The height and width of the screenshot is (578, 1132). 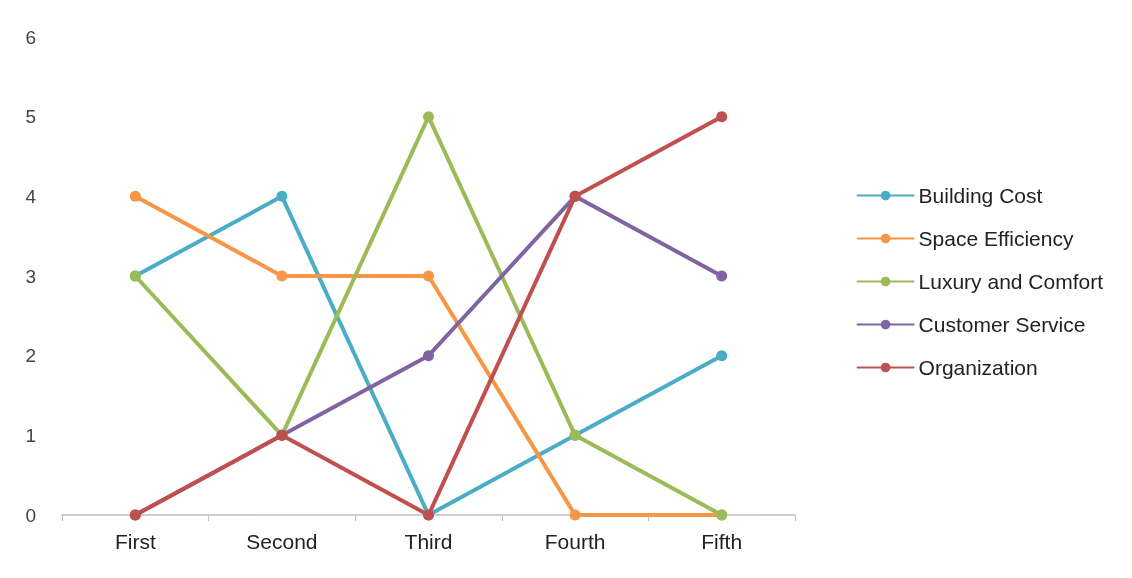 What do you see at coordinates (31, 196) in the screenshot?
I see `y-tick-label: 4` at bounding box center [31, 196].